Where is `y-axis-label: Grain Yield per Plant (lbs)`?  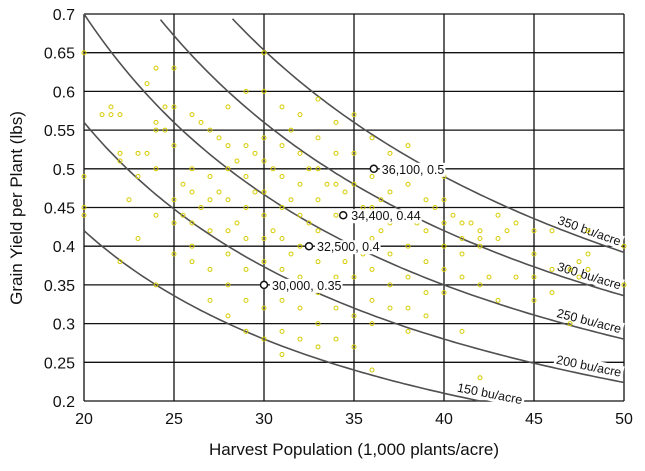
y-axis-label: Grain Yield per Plant (lbs) is located at coordinates (16, 208).